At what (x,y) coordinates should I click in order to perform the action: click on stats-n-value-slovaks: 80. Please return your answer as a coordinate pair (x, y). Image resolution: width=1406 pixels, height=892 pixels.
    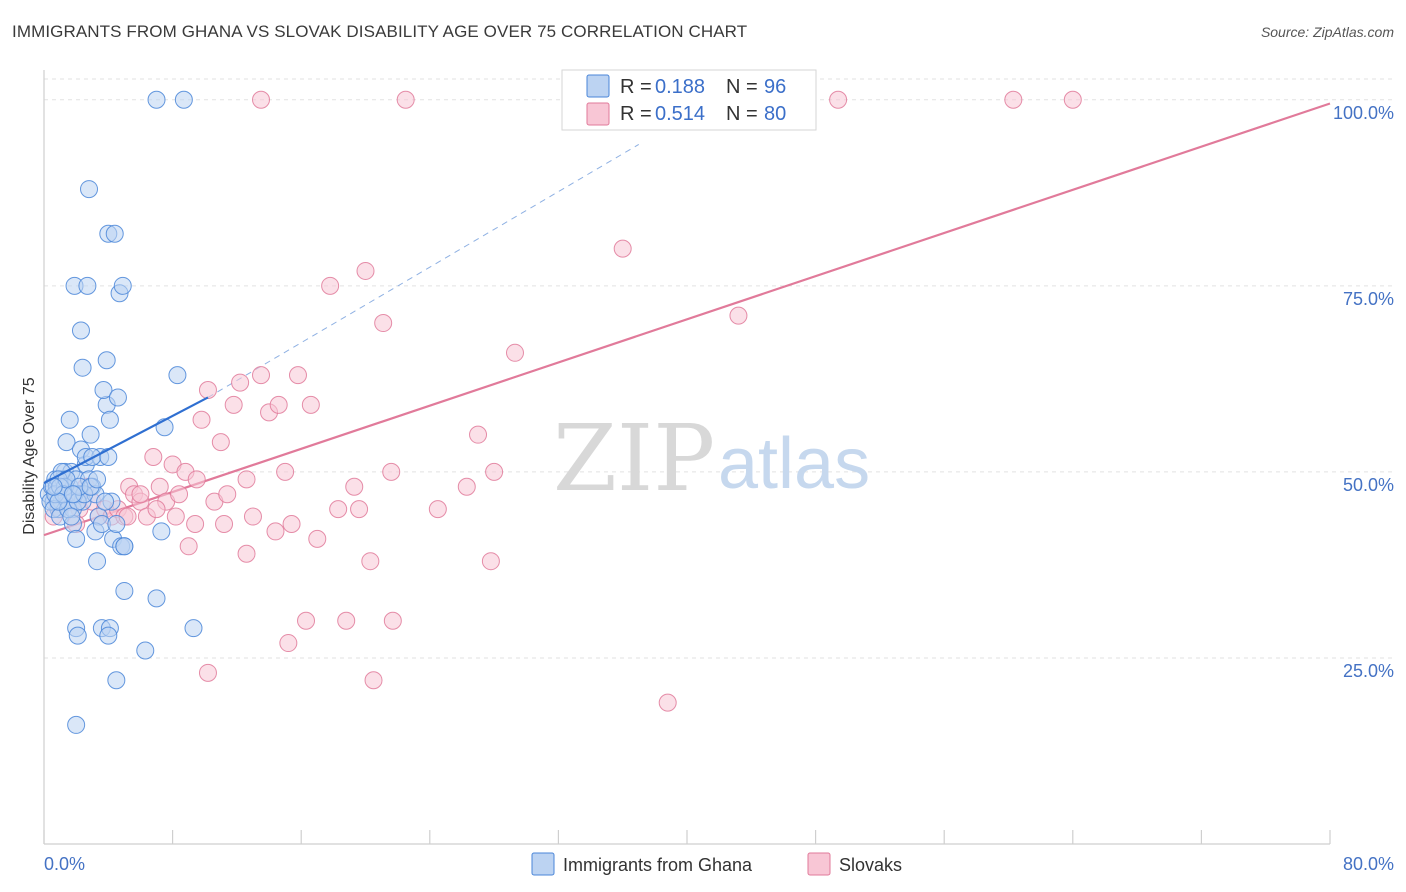
    Looking at the image, I should click on (775, 114).